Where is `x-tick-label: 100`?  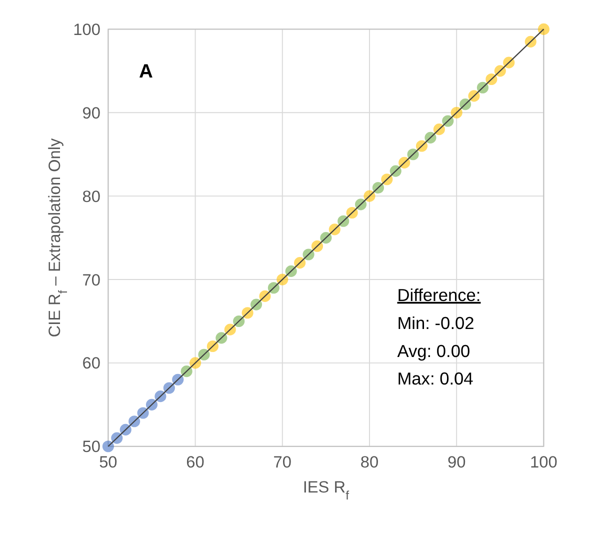 x-tick-label: 100 is located at coordinates (544, 463).